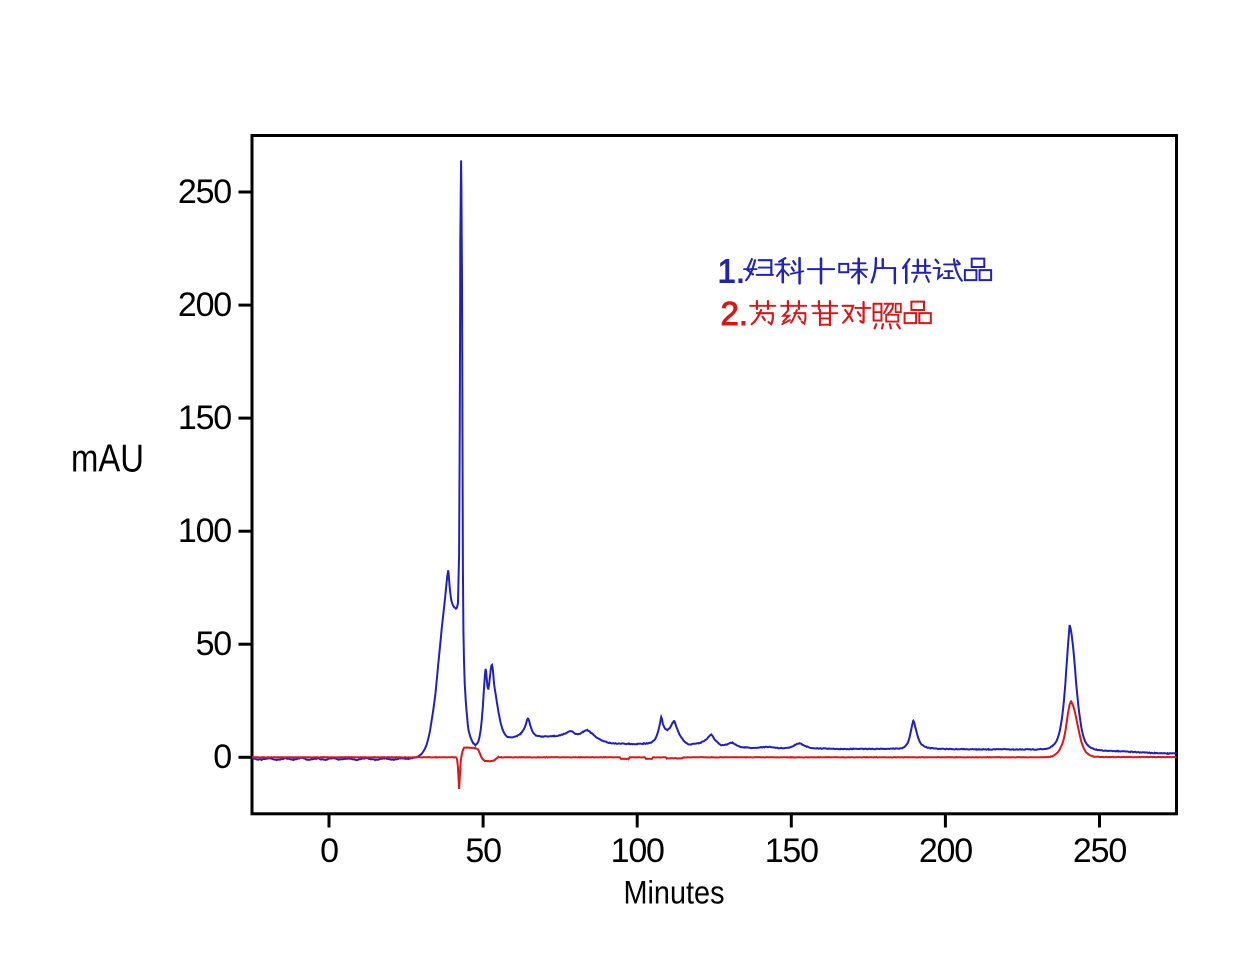 Image resolution: width=1247 pixels, height=980 pixels. I want to click on svg-text: 1., so click(732, 271).